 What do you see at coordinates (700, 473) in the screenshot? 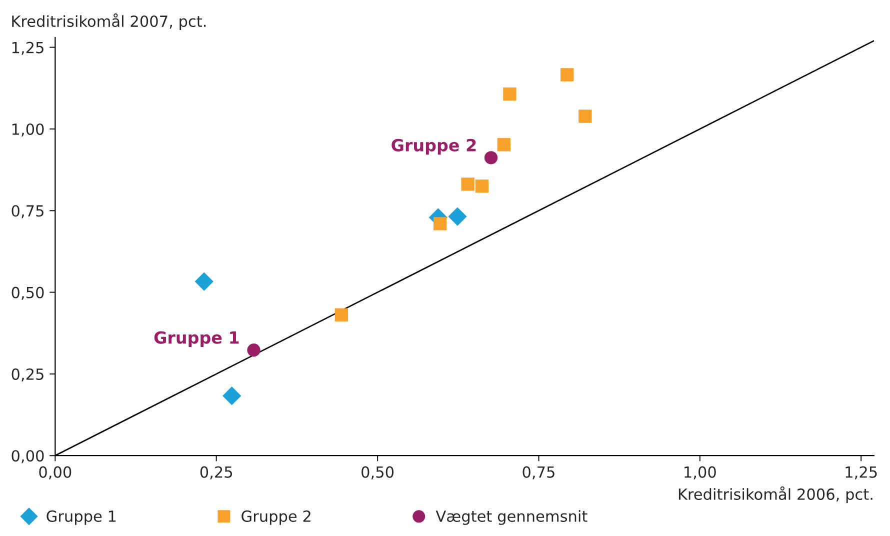
I see `x-tick-label: 1,00` at bounding box center [700, 473].